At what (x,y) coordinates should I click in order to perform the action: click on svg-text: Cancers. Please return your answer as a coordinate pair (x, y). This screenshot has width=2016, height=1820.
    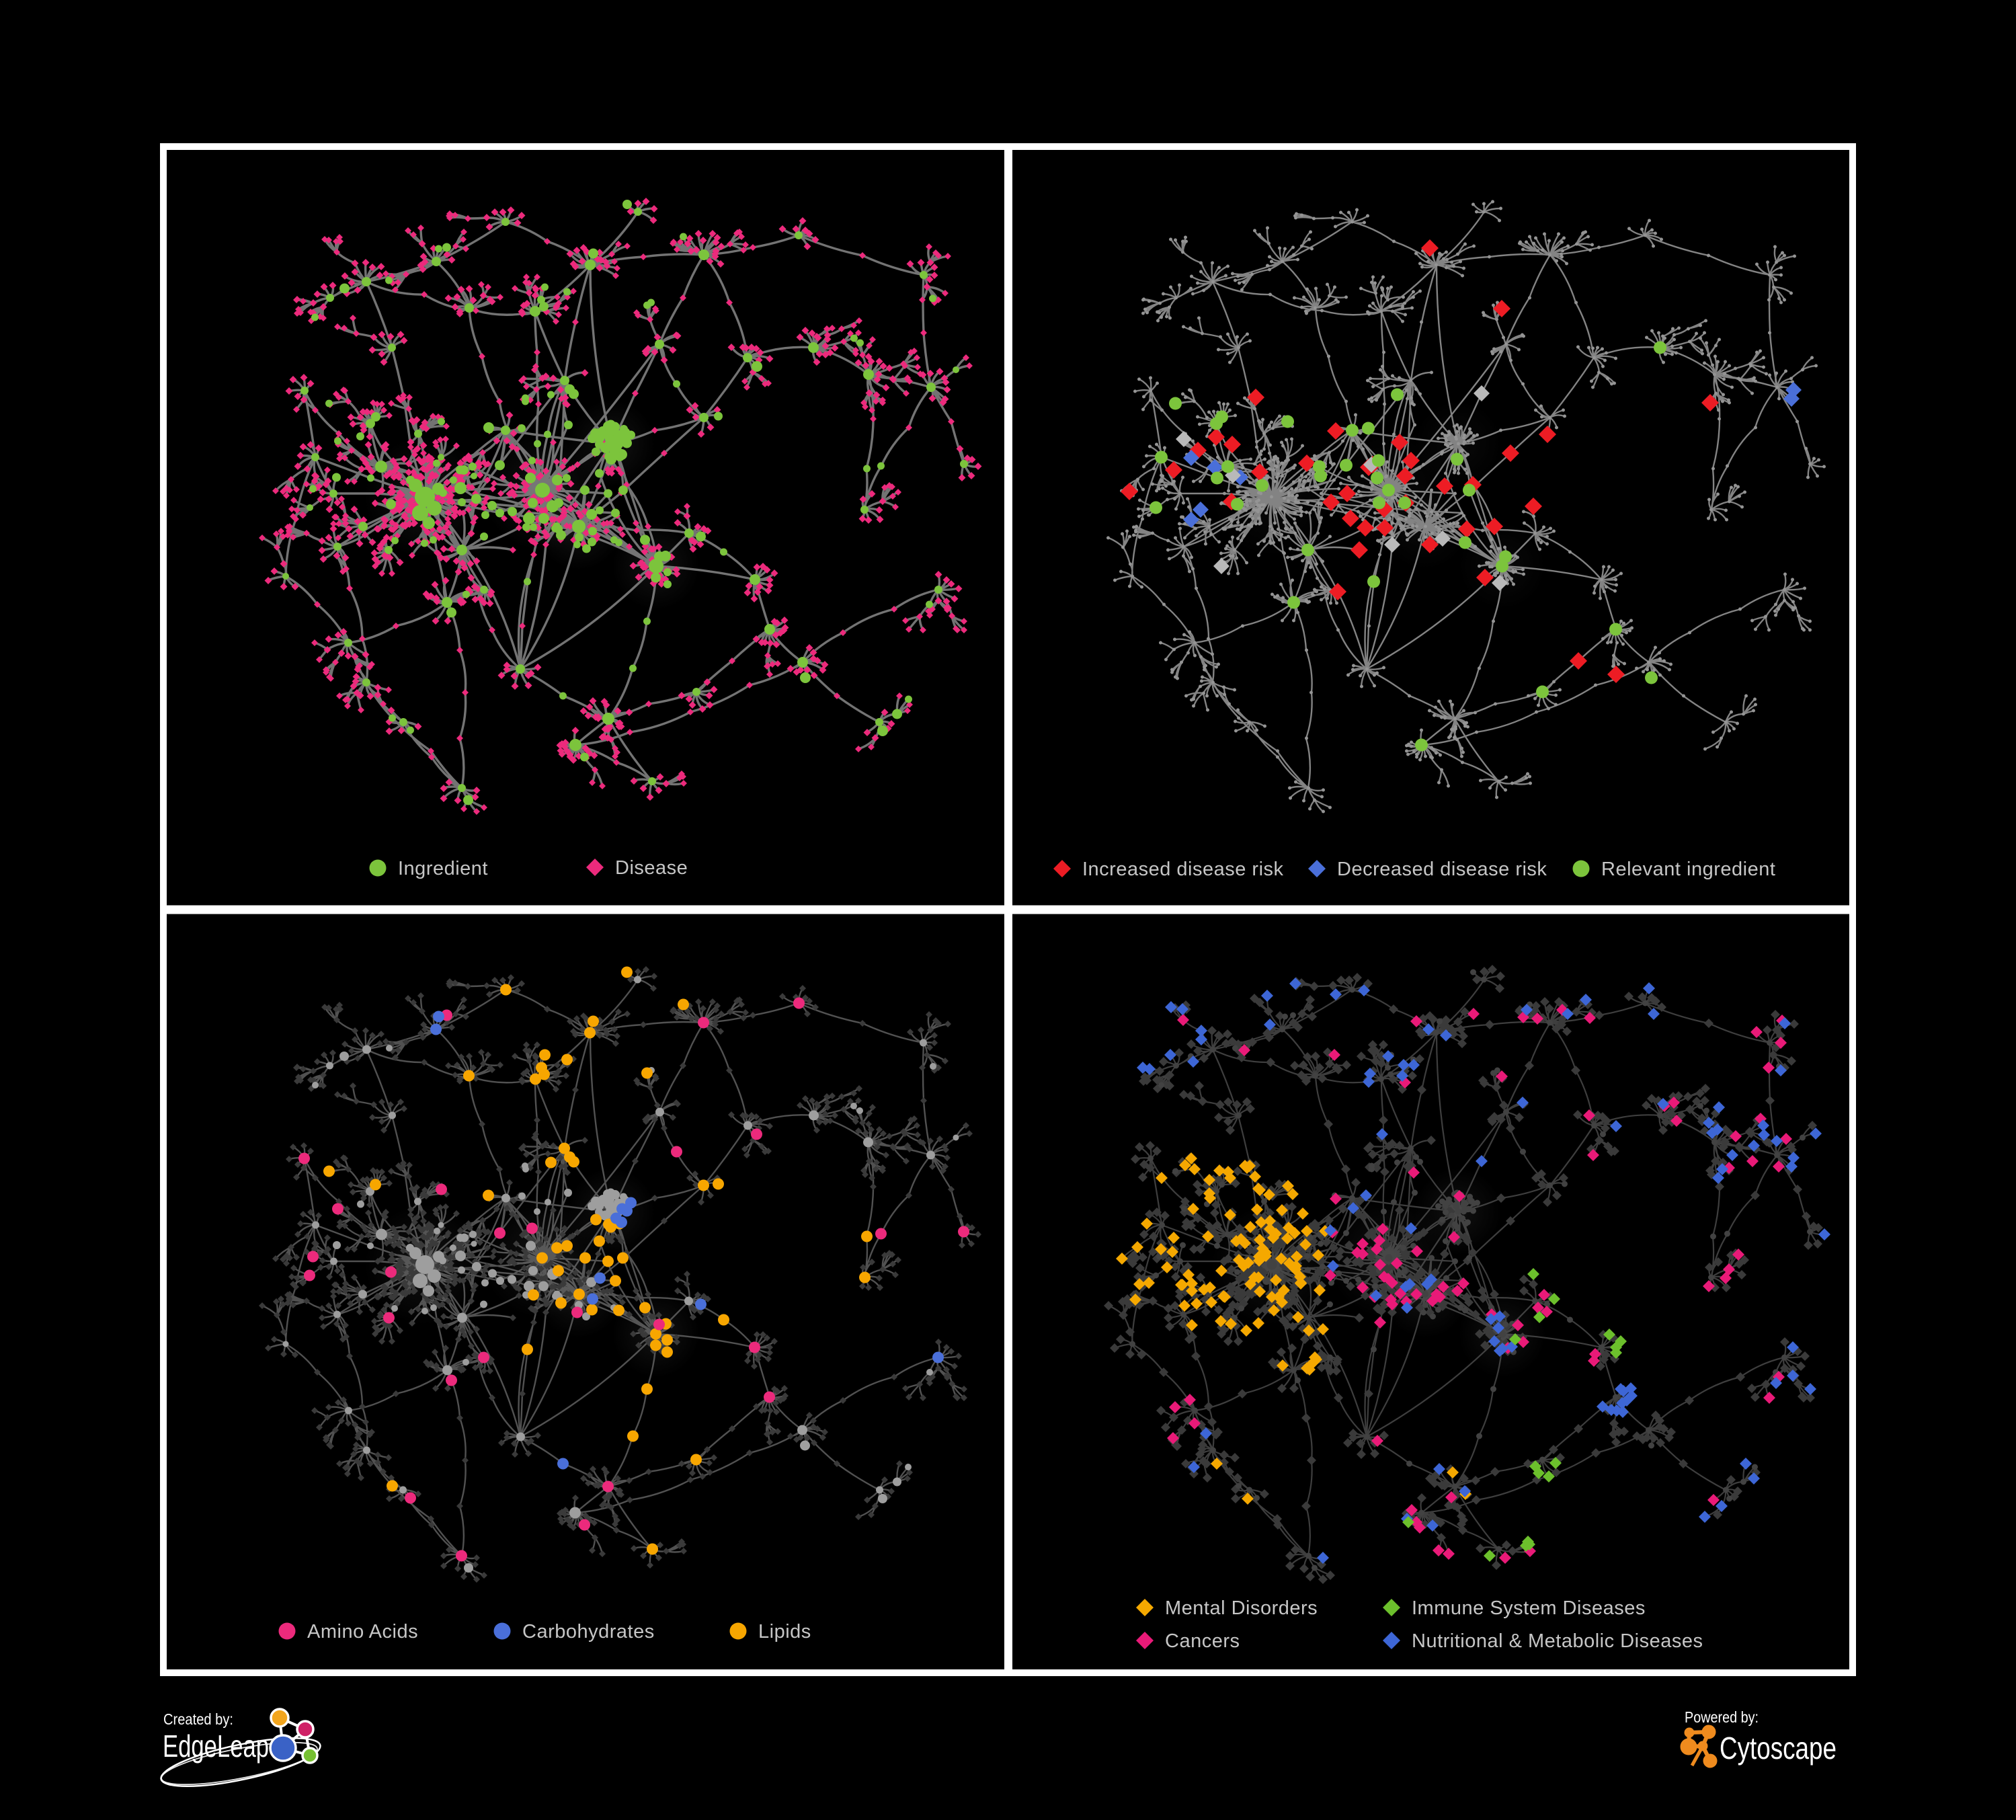
    Looking at the image, I should click on (1202, 1641).